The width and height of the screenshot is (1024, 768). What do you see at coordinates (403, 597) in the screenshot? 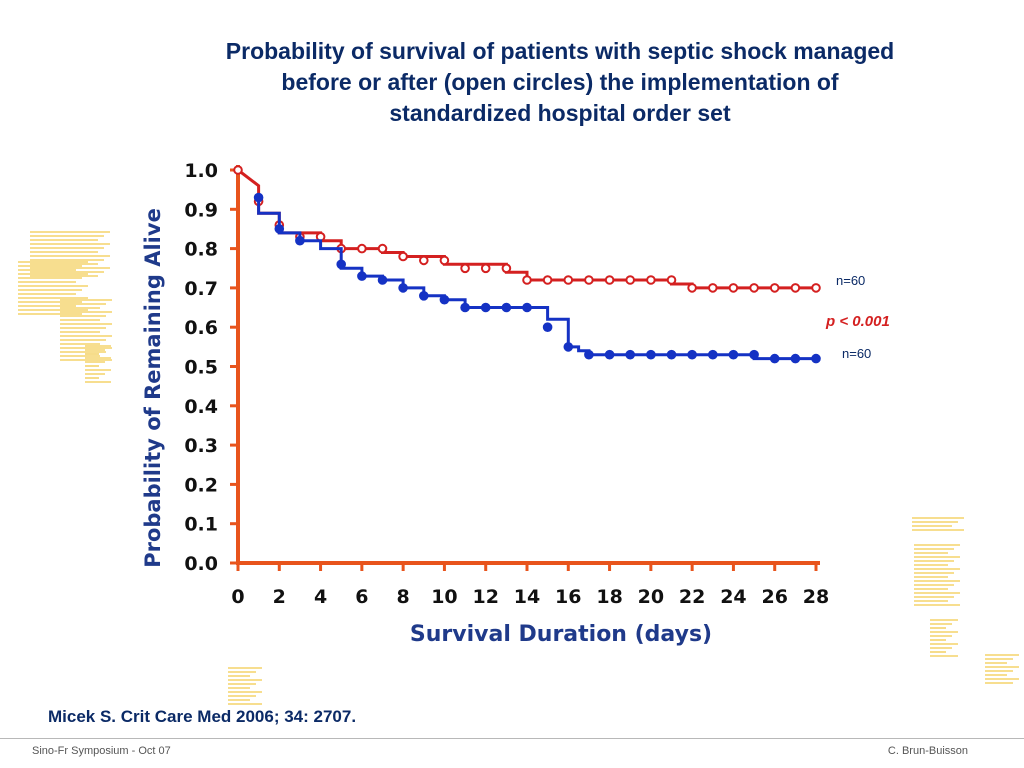
I see `x-tick-label: 8` at bounding box center [403, 597].